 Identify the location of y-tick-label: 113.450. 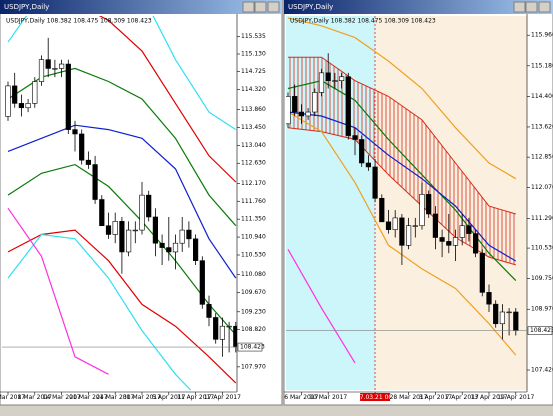
(253, 127).